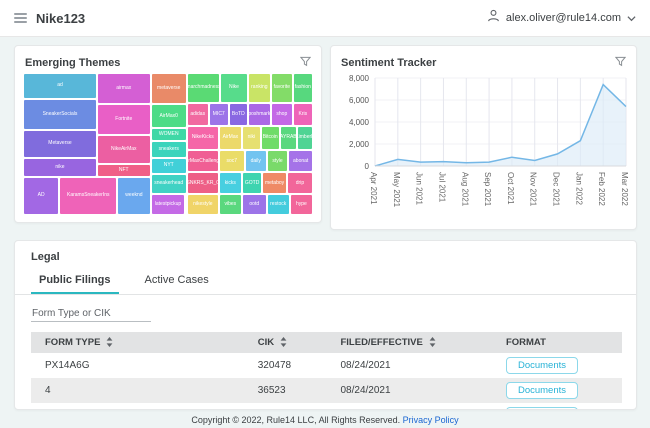 The image size is (650, 428). Describe the element at coordinates (302, 88) in the screenshot. I see `treemap-tile: fashion` at that location.